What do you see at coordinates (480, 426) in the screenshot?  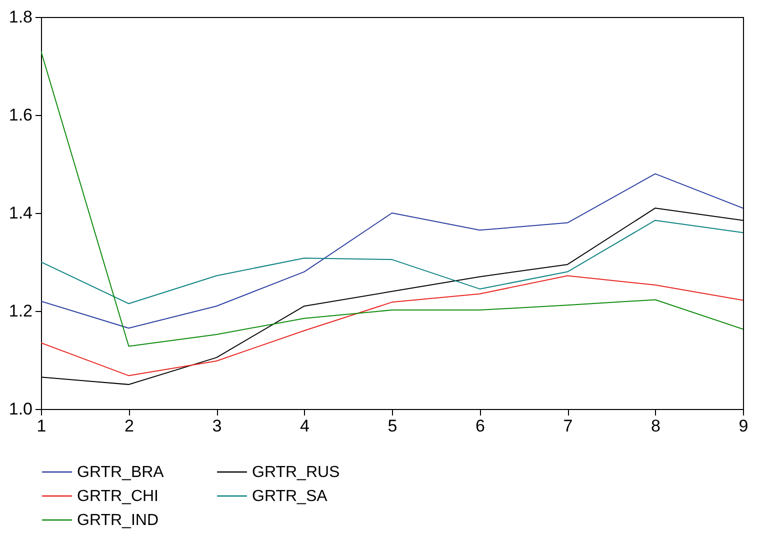 I see `x-tick-label: 6` at bounding box center [480, 426].